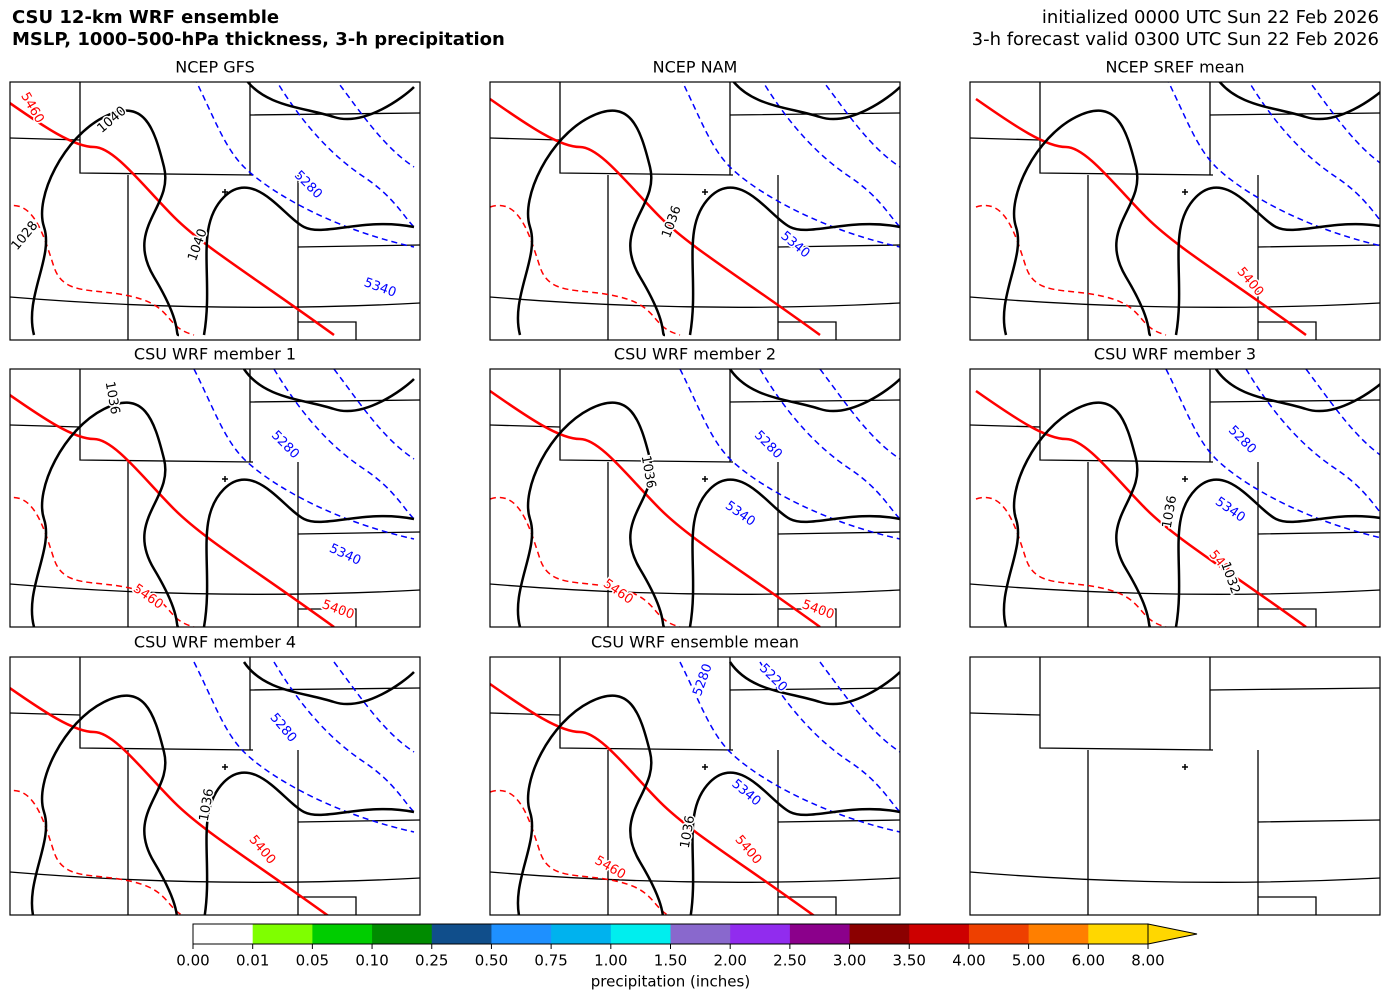 The width and height of the screenshot is (1391, 1001). I want to click on panel-title: CSU WRF member 2, so click(695, 354).